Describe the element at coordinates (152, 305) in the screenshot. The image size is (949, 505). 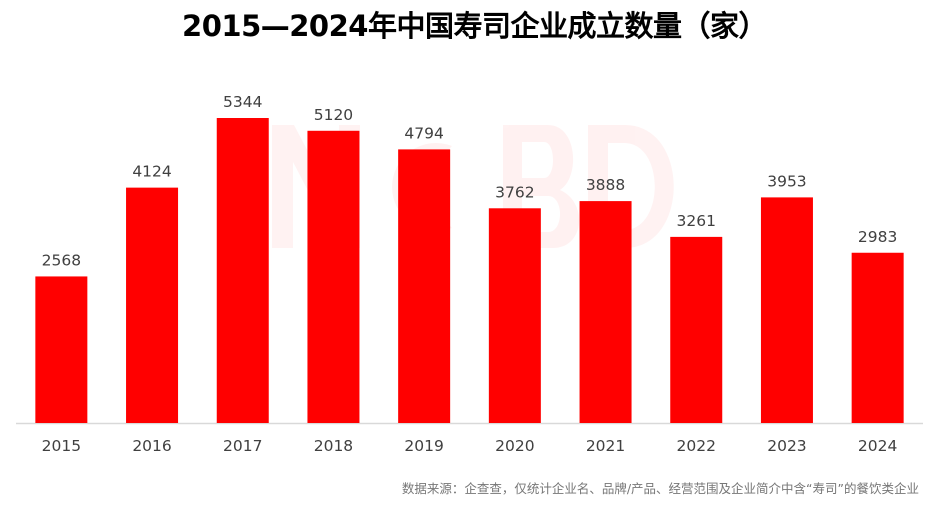
I see `bar-2016` at that location.